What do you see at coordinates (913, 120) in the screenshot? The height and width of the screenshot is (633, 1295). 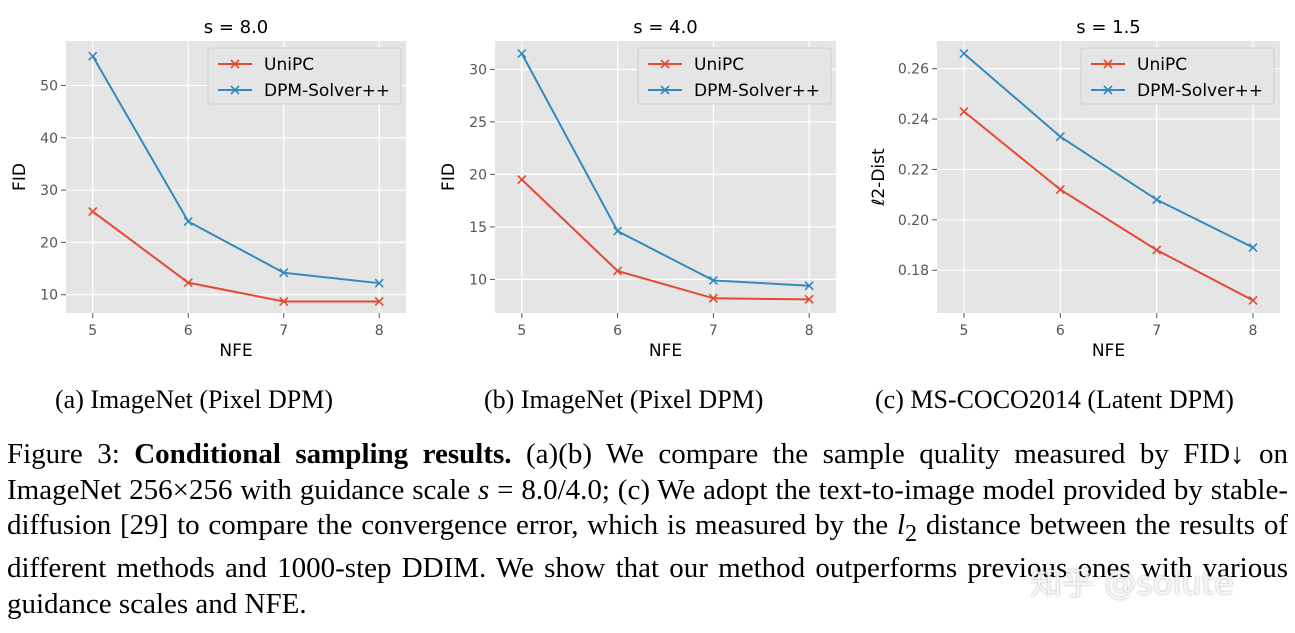 I see `y-tick-label: 0.24` at bounding box center [913, 120].